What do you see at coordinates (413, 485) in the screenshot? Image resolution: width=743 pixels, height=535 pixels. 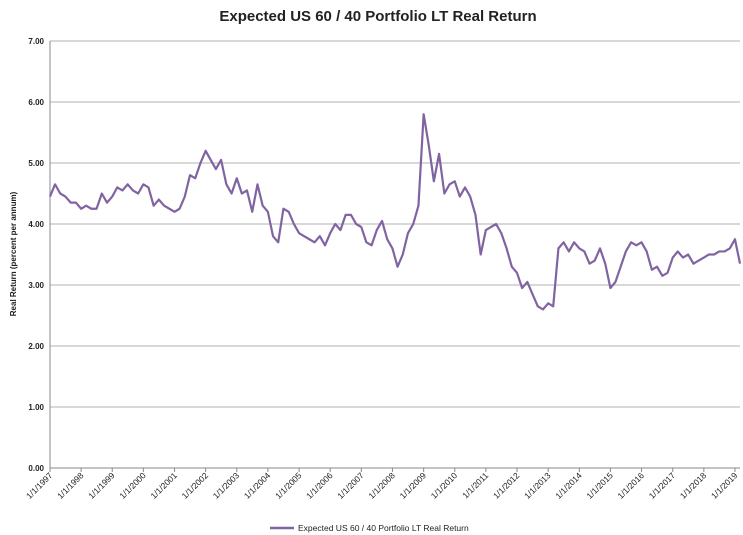 I see `x-tick-label: 1/1/2009` at bounding box center [413, 485].